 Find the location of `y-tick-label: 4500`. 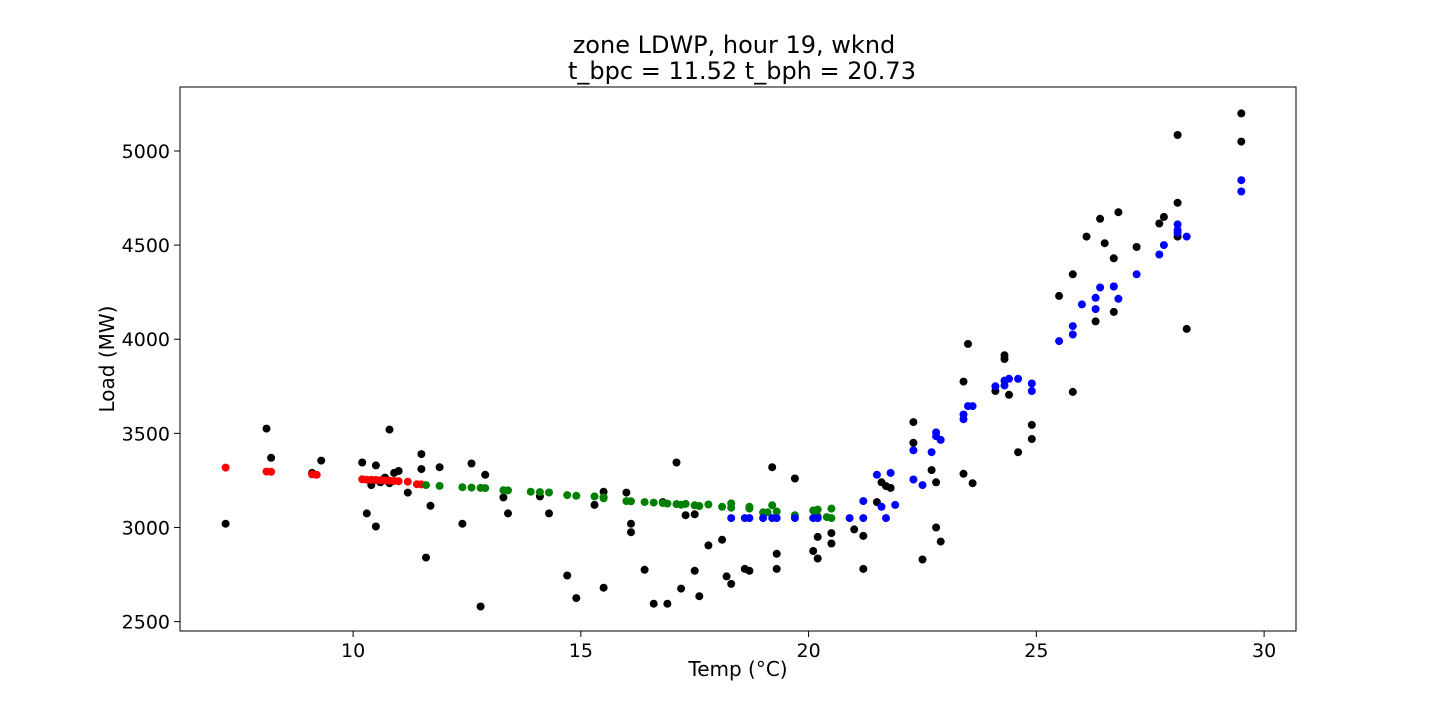

y-tick-label: 4500 is located at coordinates (146, 246).